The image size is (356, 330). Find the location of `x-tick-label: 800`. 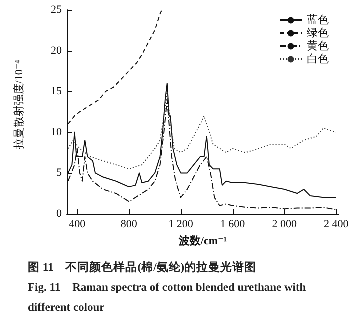

x-tick-label: 800 is located at coordinates (129, 224).